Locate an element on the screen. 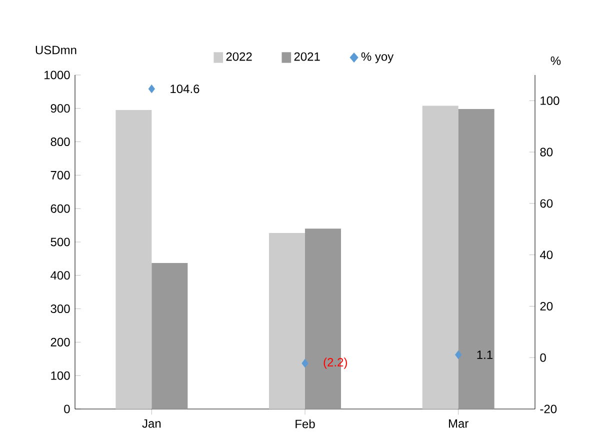 This screenshot has height=448, width=606. y2-tick-label: 100 is located at coordinates (550, 100).